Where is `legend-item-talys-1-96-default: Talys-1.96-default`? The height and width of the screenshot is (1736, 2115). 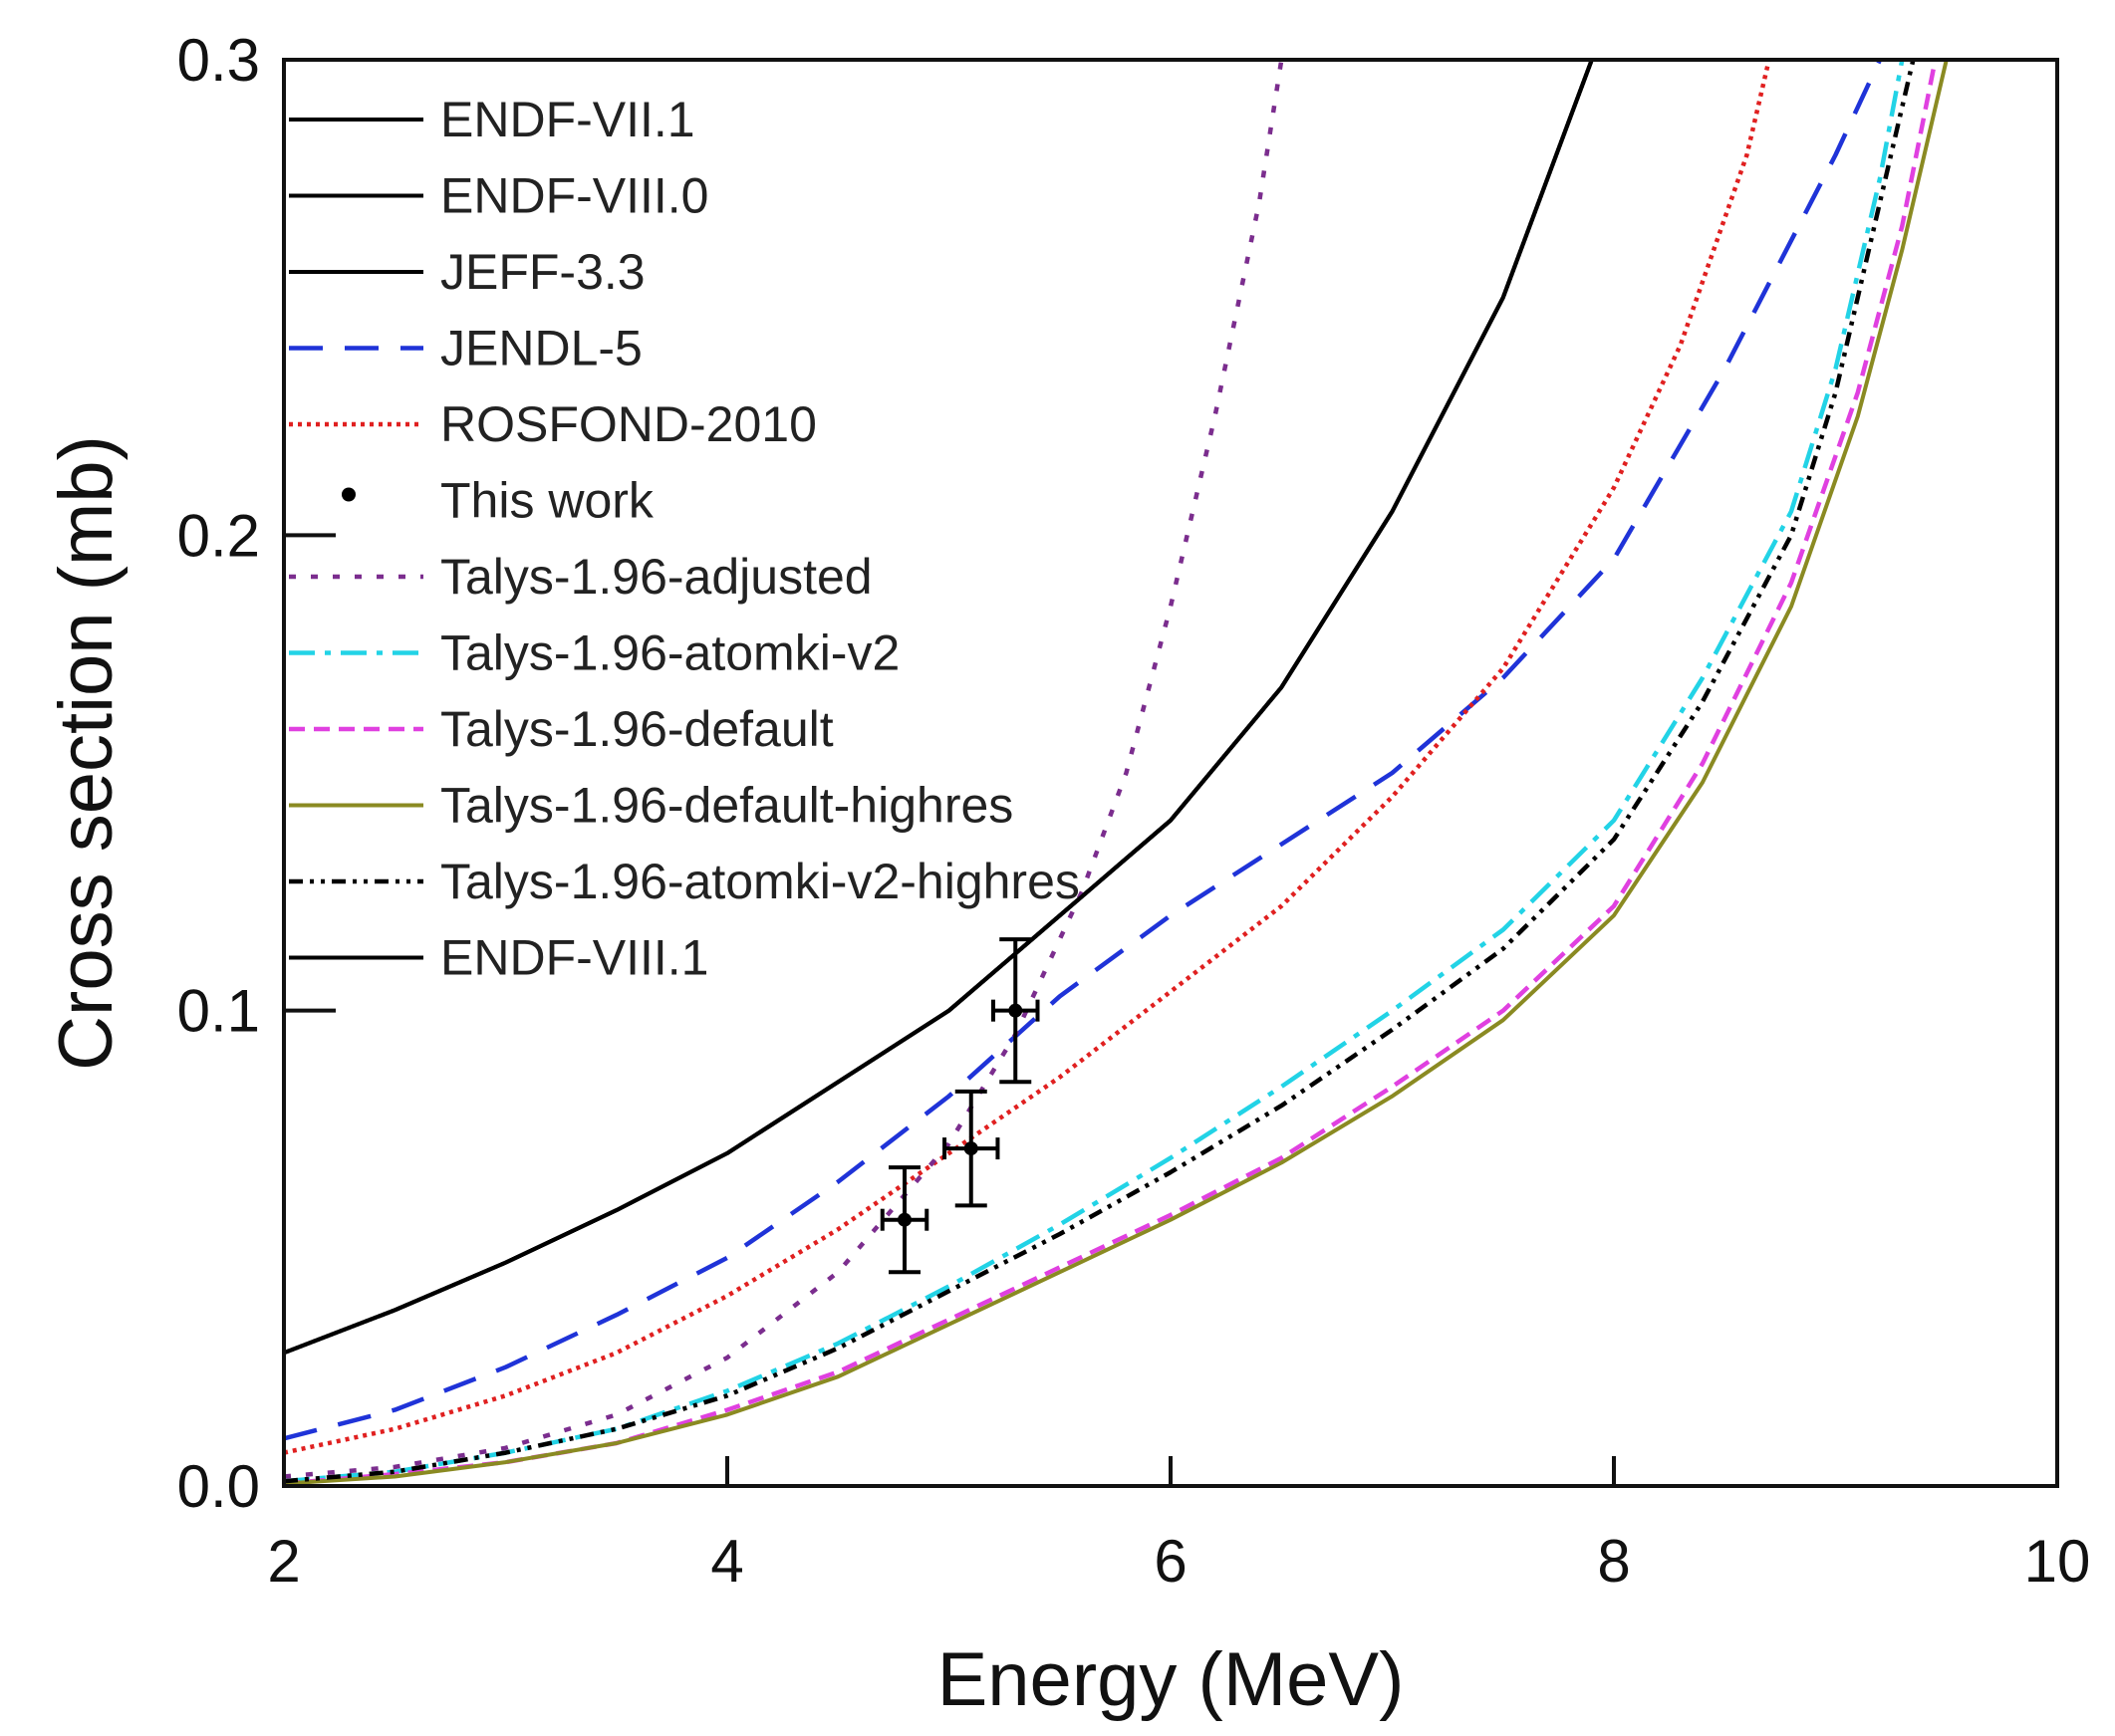
legend-item-talys-1-96-default: Talys-1.96-default is located at coordinates (561, 729).